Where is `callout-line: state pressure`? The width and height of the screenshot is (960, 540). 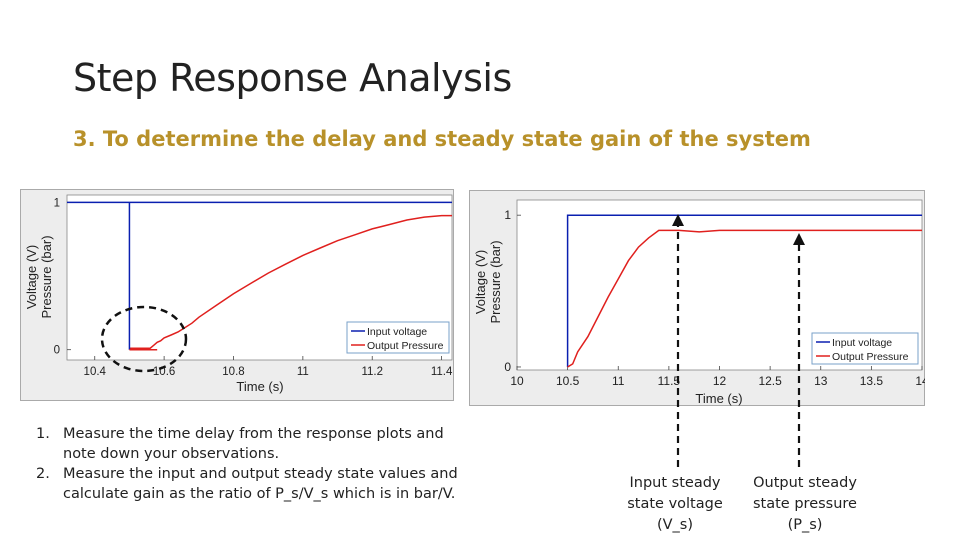
callout-line: state pressure is located at coordinates (805, 504).